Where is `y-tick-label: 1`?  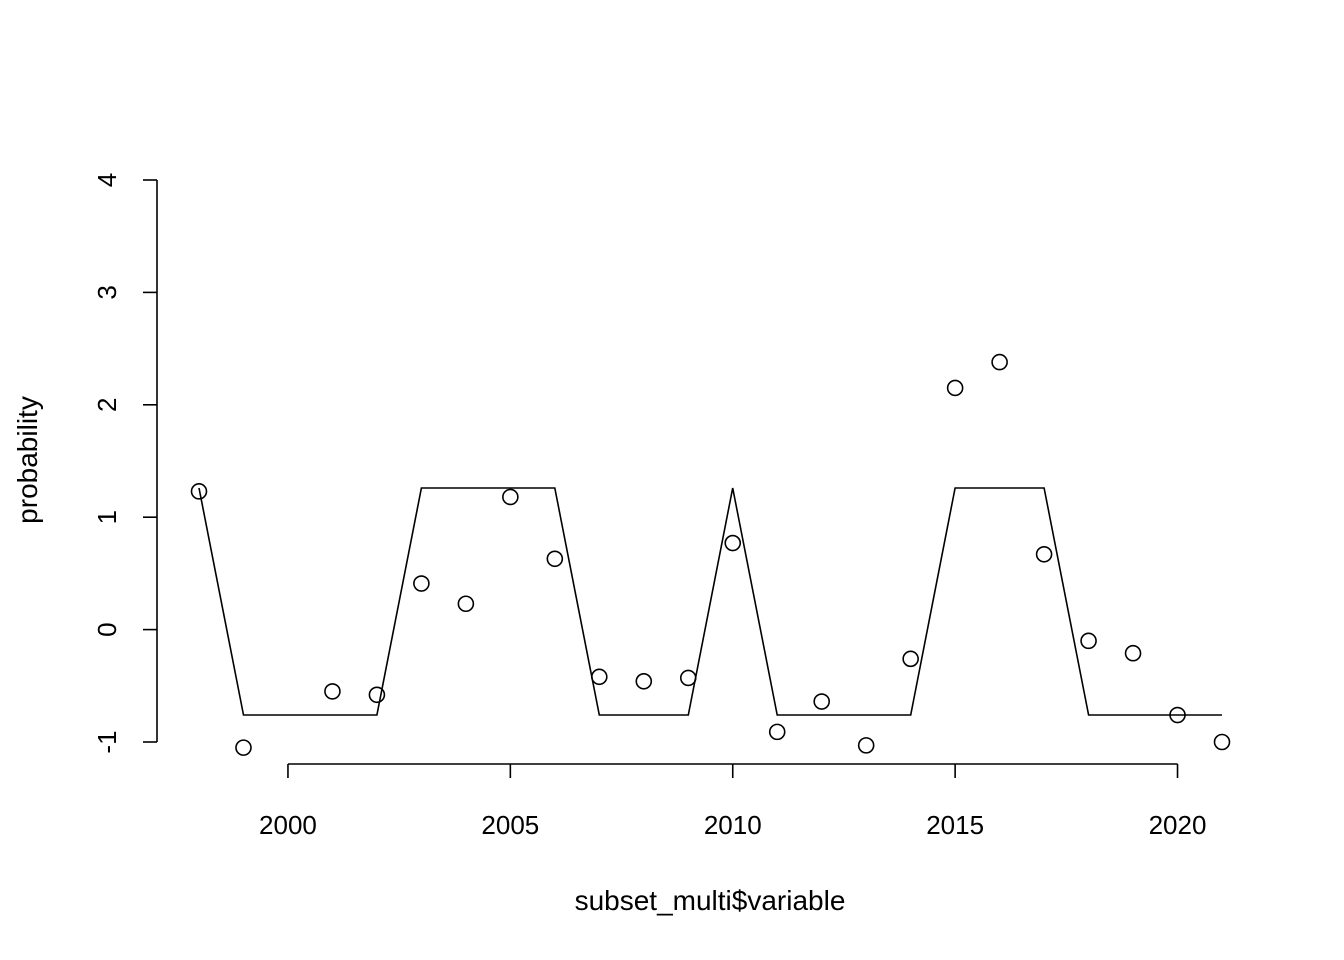 y-tick-label: 1 is located at coordinates (107, 517).